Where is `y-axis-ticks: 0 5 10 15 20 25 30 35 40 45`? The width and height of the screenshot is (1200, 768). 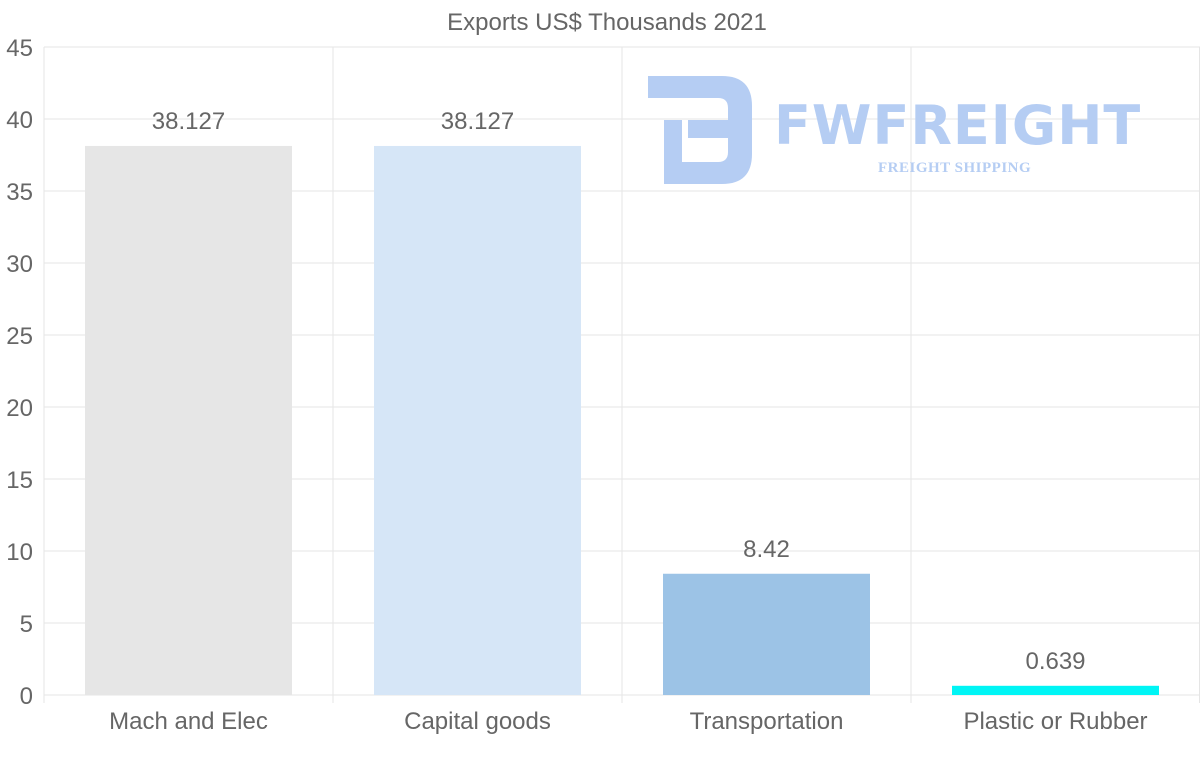
y-axis-ticks: 0 5 10 15 20 25 30 35 40 45 is located at coordinates (19, 372).